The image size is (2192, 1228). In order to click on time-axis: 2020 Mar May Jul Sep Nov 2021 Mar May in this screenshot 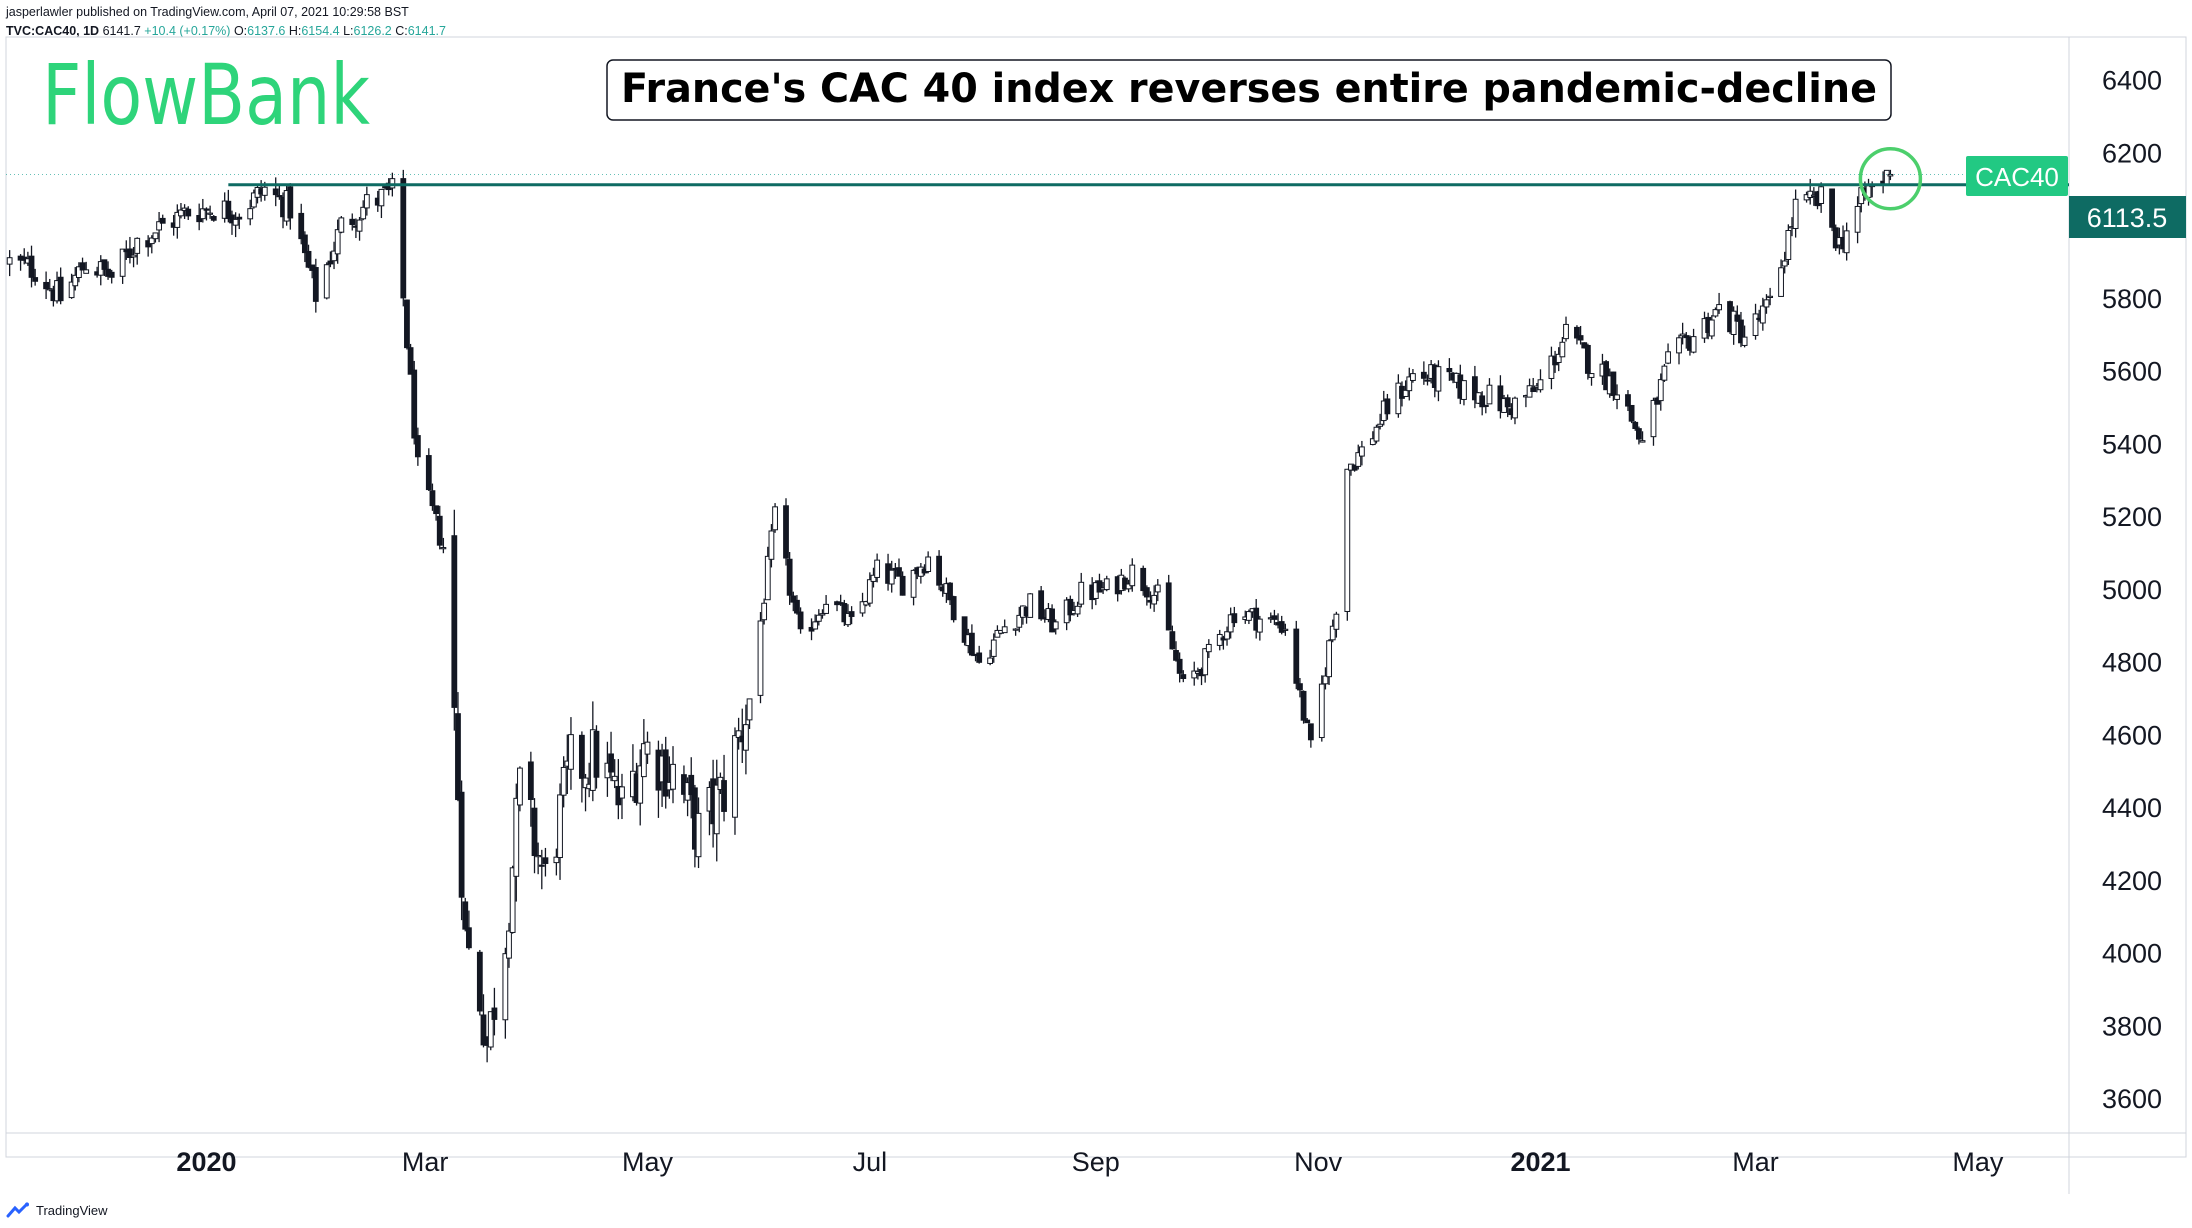, I will do `click(1089, 1162)`.